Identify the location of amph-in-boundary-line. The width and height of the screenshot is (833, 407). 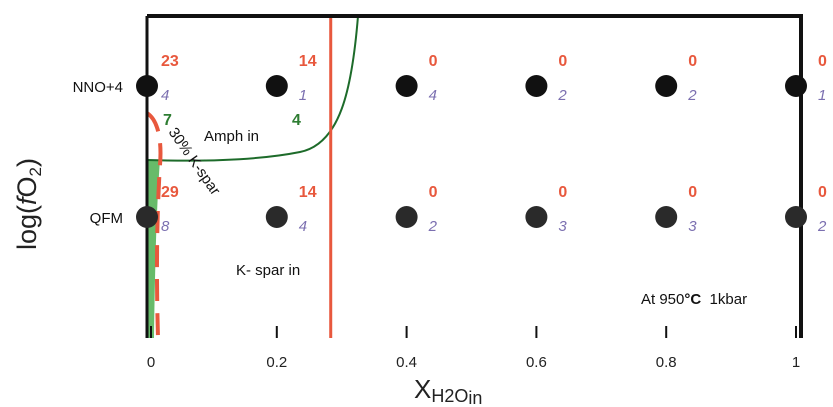
(253, 89).